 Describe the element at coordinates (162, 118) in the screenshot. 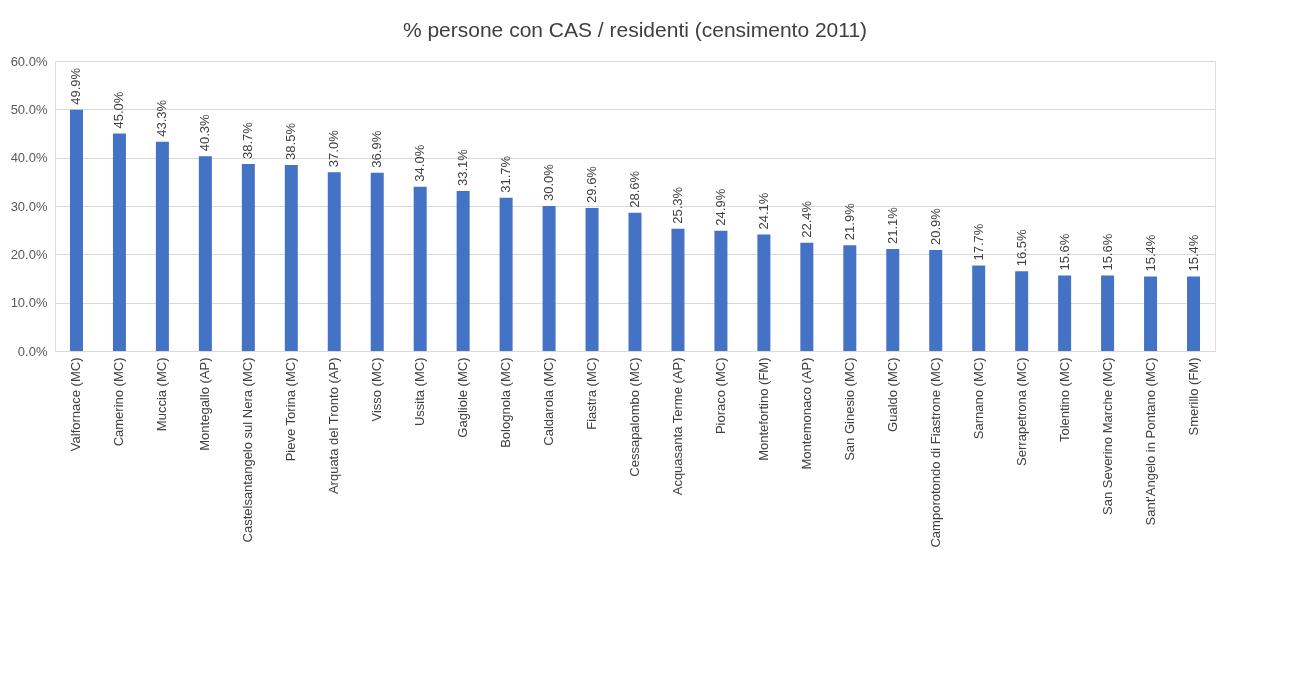

I see `data-label: 43.3%` at that location.